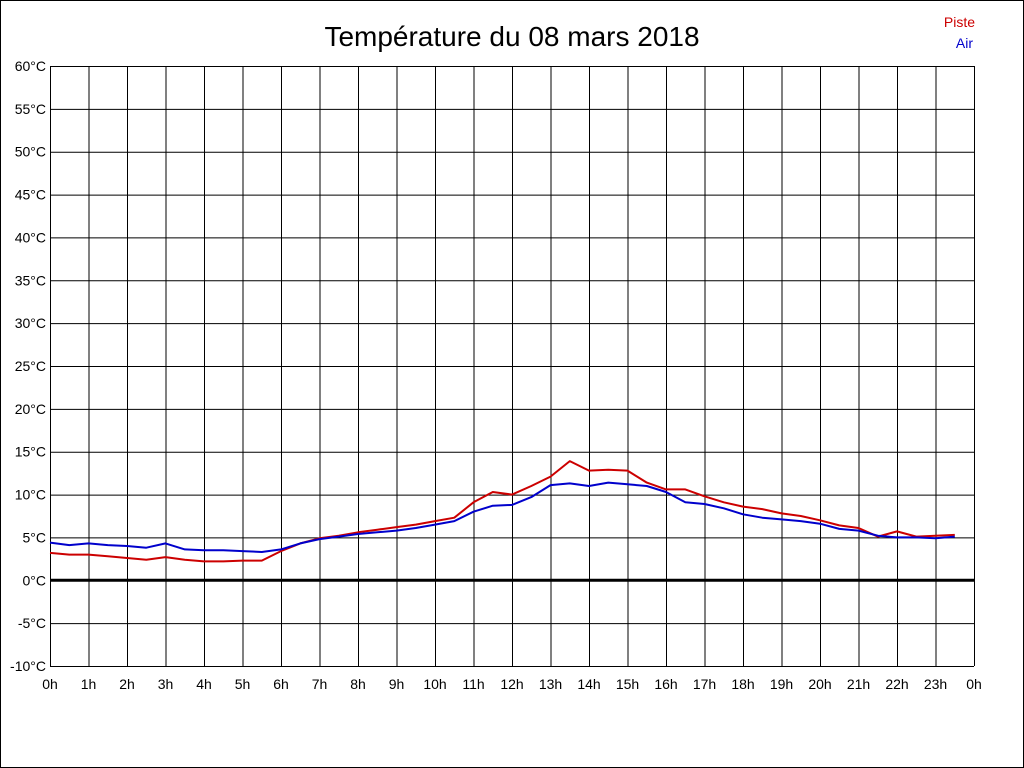  What do you see at coordinates (397, 684) in the screenshot?
I see `x-tick-label: 9h` at bounding box center [397, 684].